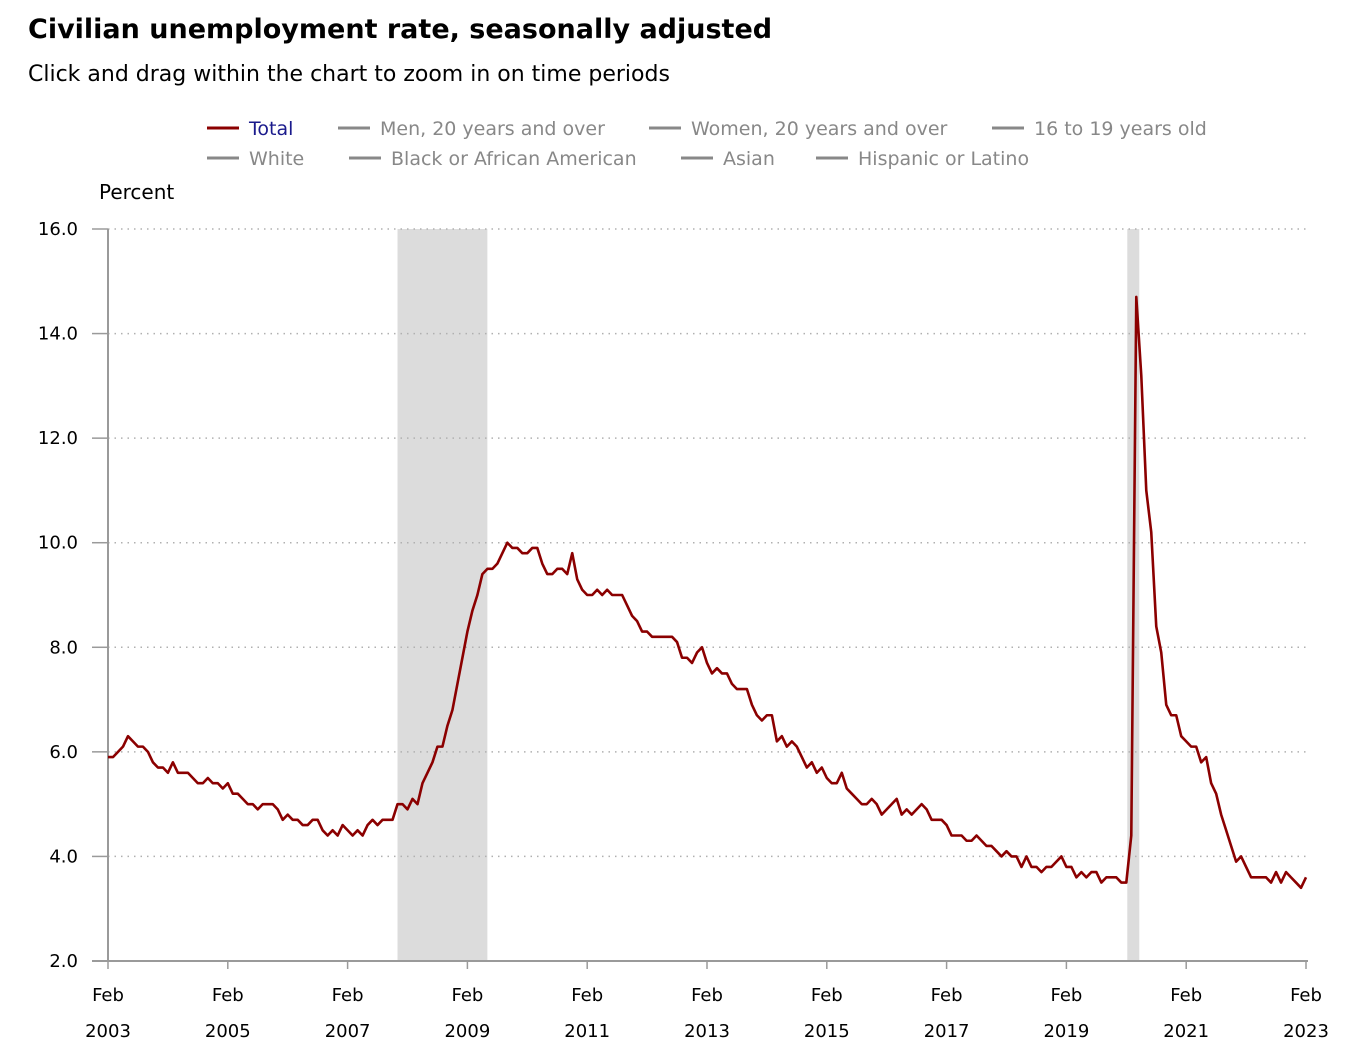  I want to click on legend-item-hispanic-or-latino: Hispanic or Latino, so click(922, 159).